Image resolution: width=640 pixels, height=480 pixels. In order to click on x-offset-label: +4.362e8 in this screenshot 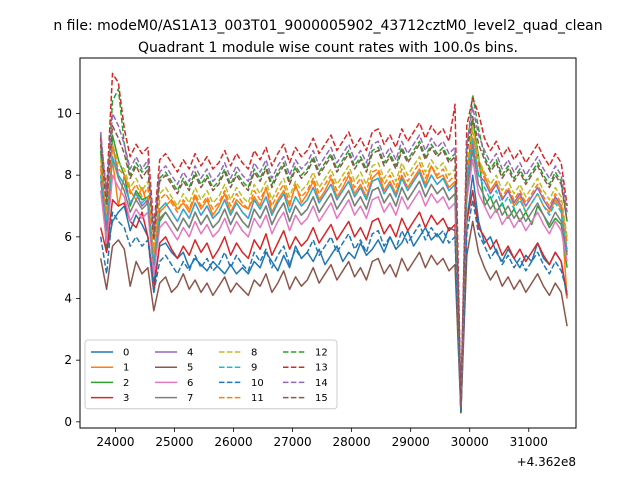, I will do `click(546, 462)`.